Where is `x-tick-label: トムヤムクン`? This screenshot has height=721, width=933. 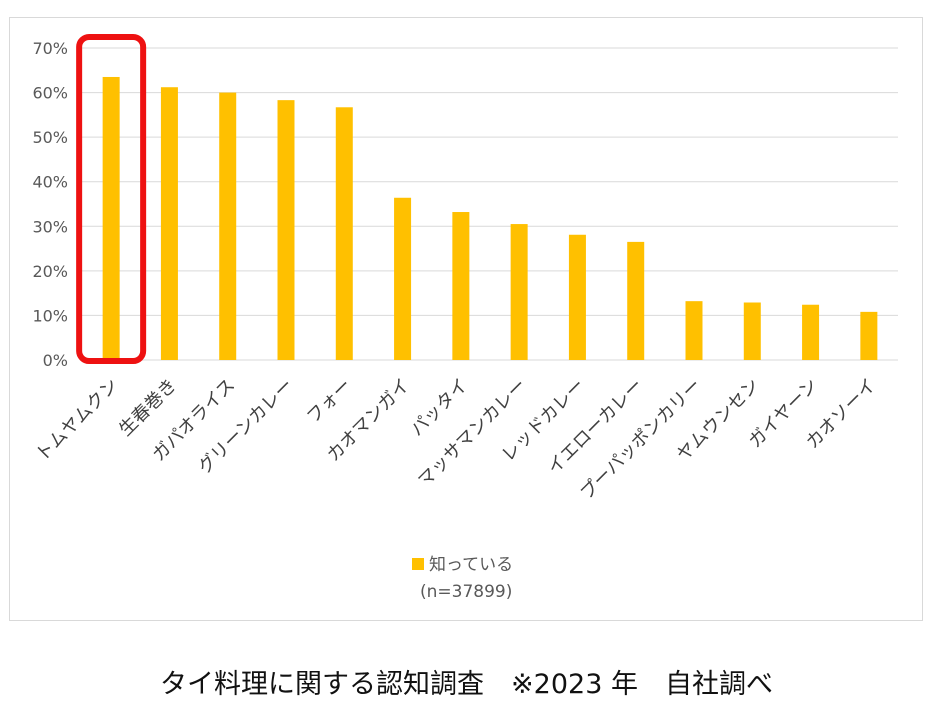 x-tick-label: トムヤムクン is located at coordinates (77, 420).